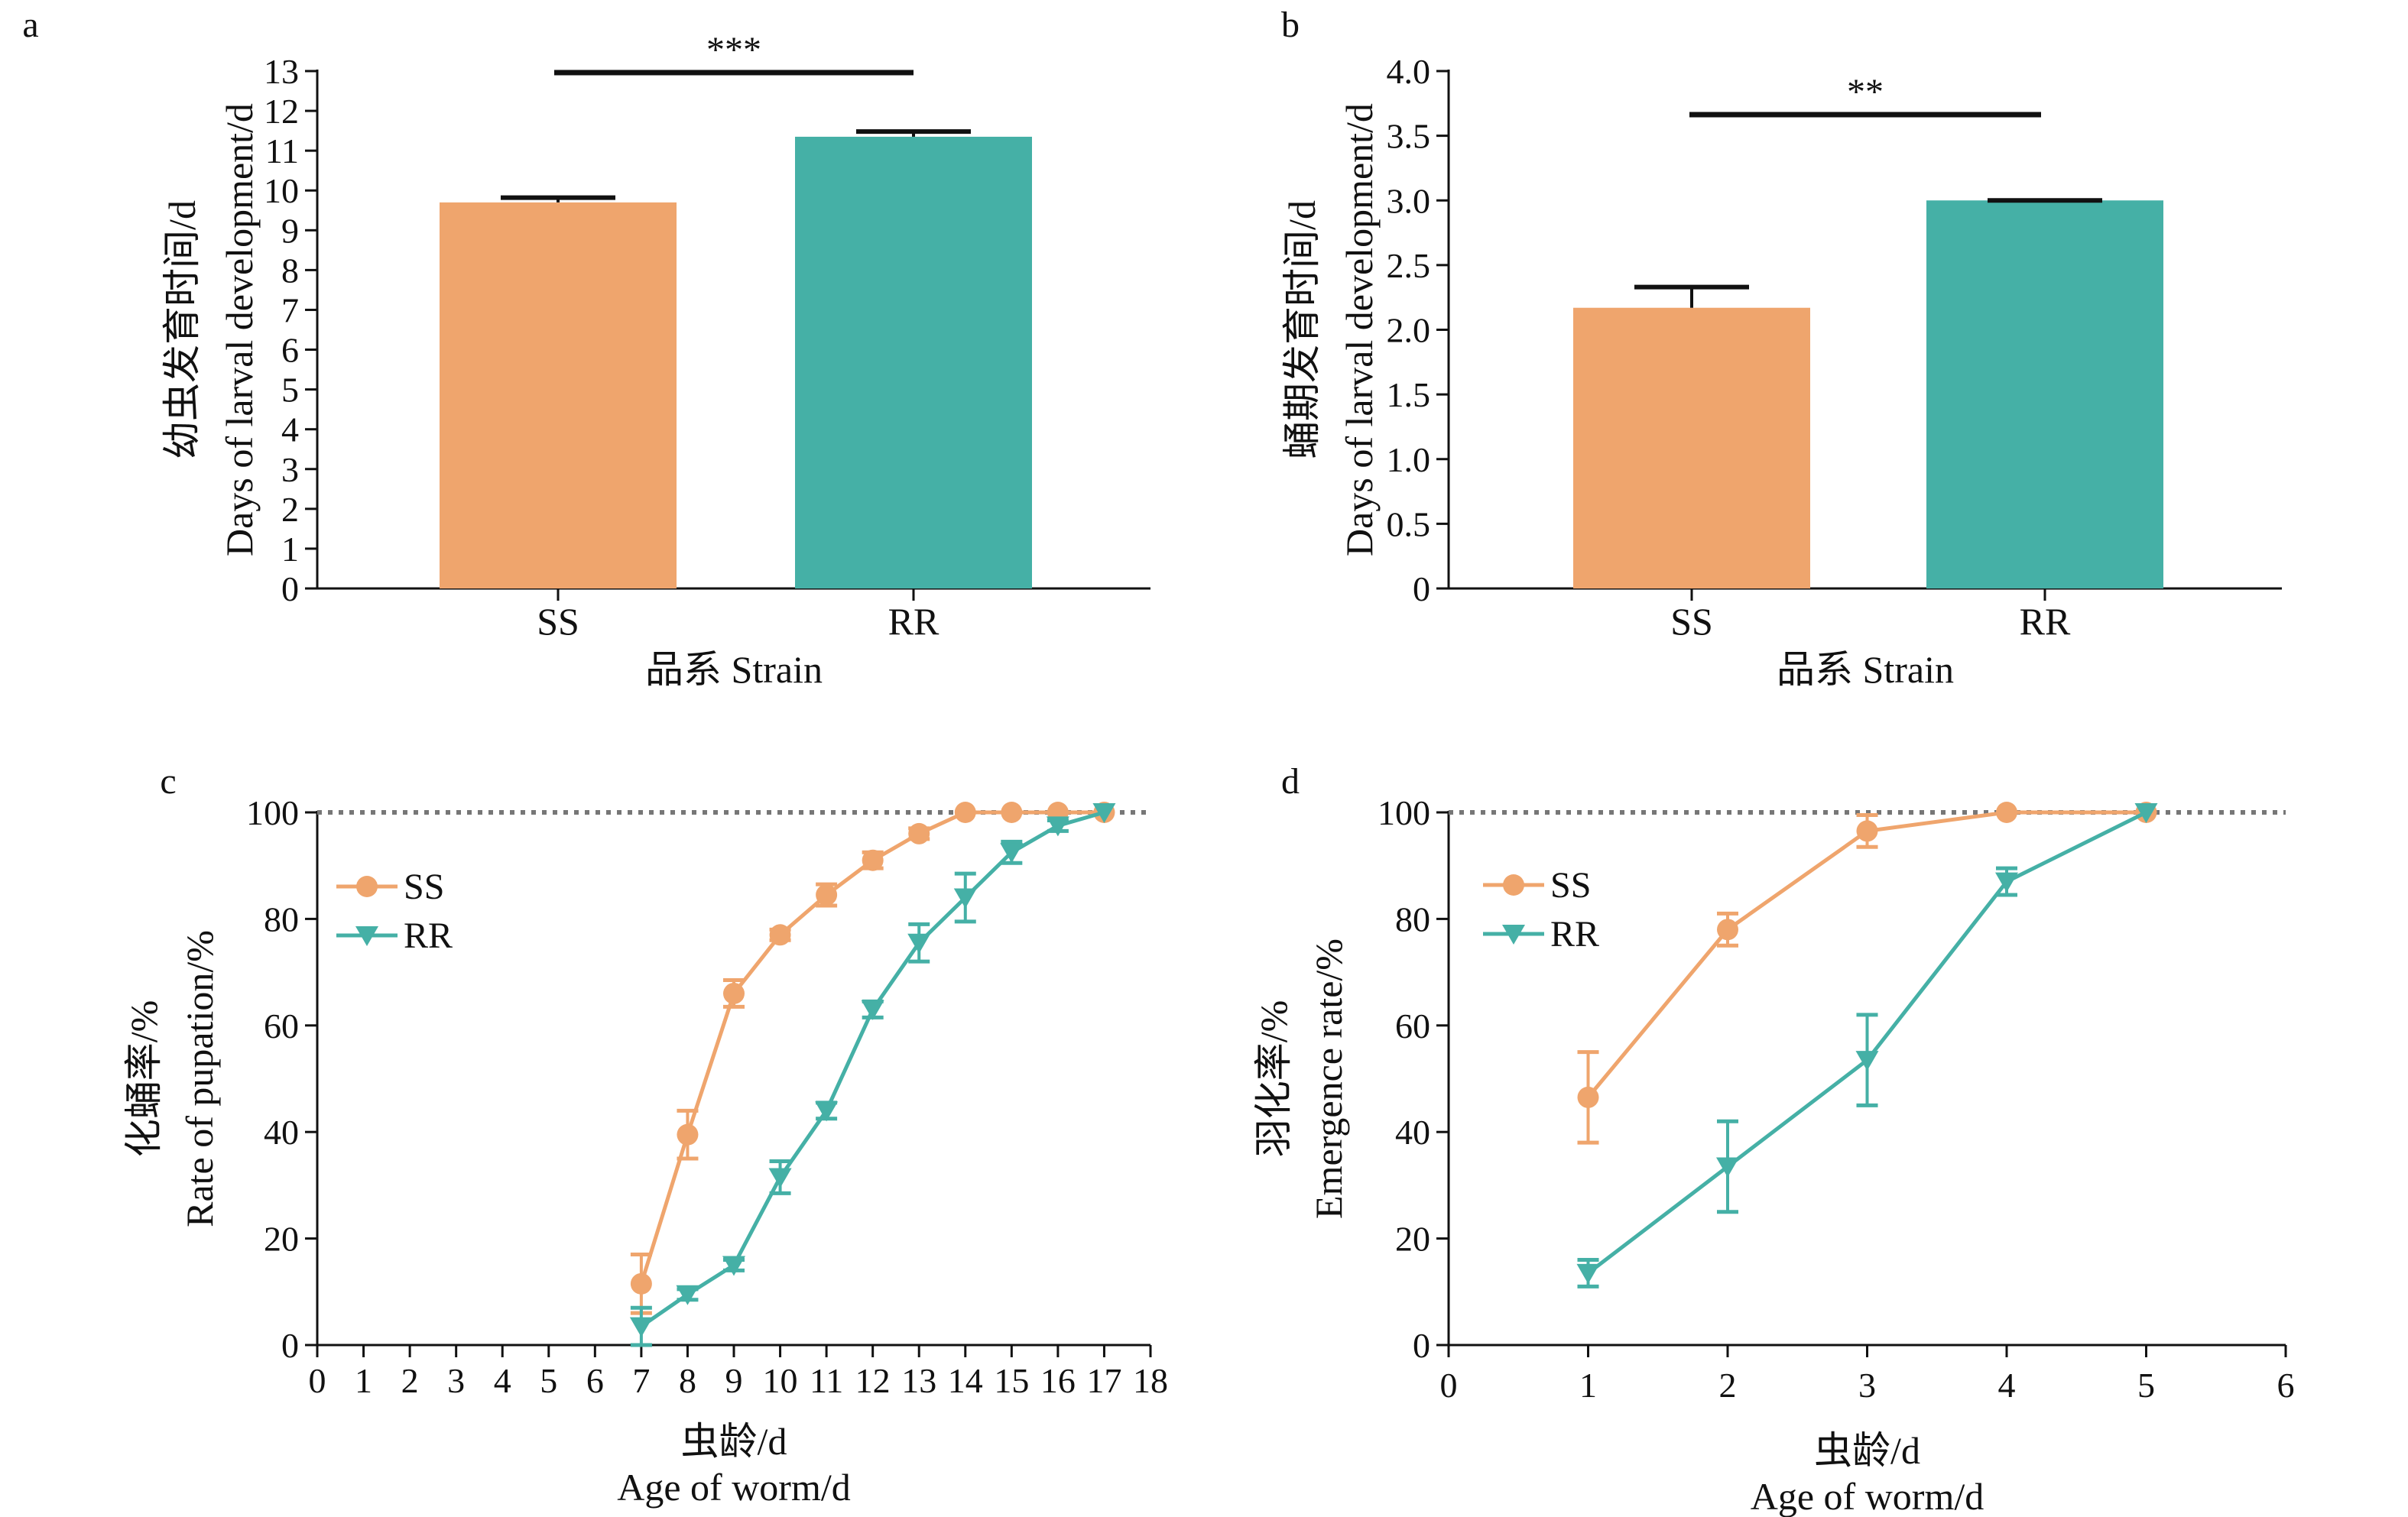  What do you see at coordinates (282, 71) in the screenshot?
I see `y-tick-label: 13` at bounding box center [282, 71].